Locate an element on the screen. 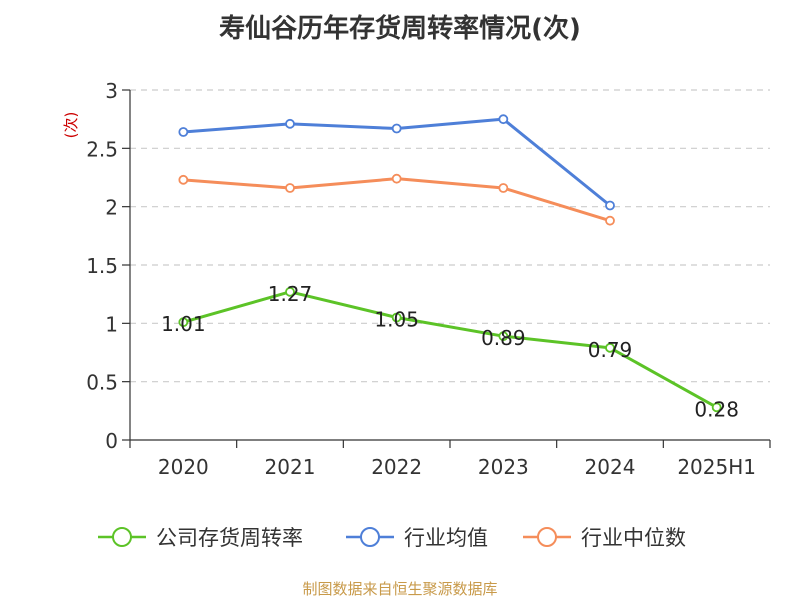 This screenshot has width=800, height=600. x-tick-label: 2020 is located at coordinates (183, 467).